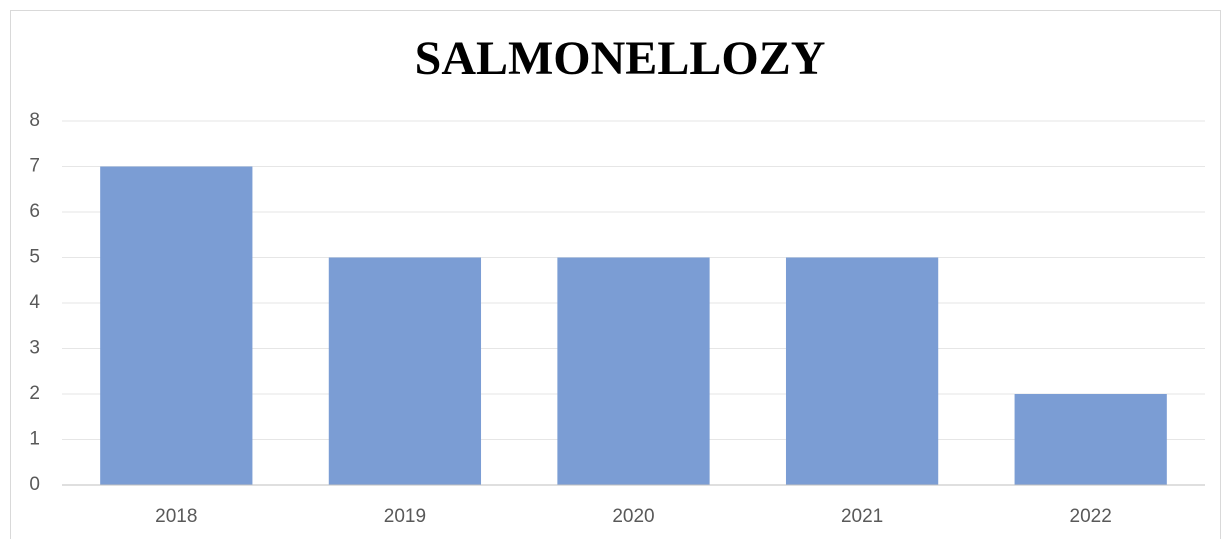  What do you see at coordinates (34, 439) in the screenshot?
I see `y-tick-label: 1` at bounding box center [34, 439].